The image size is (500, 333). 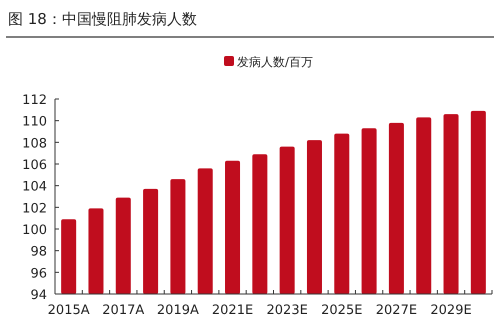 What do you see at coordinates (34, 187) in the screenshot?
I see `y-tick-label: 104` at bounding box center [34, 187].